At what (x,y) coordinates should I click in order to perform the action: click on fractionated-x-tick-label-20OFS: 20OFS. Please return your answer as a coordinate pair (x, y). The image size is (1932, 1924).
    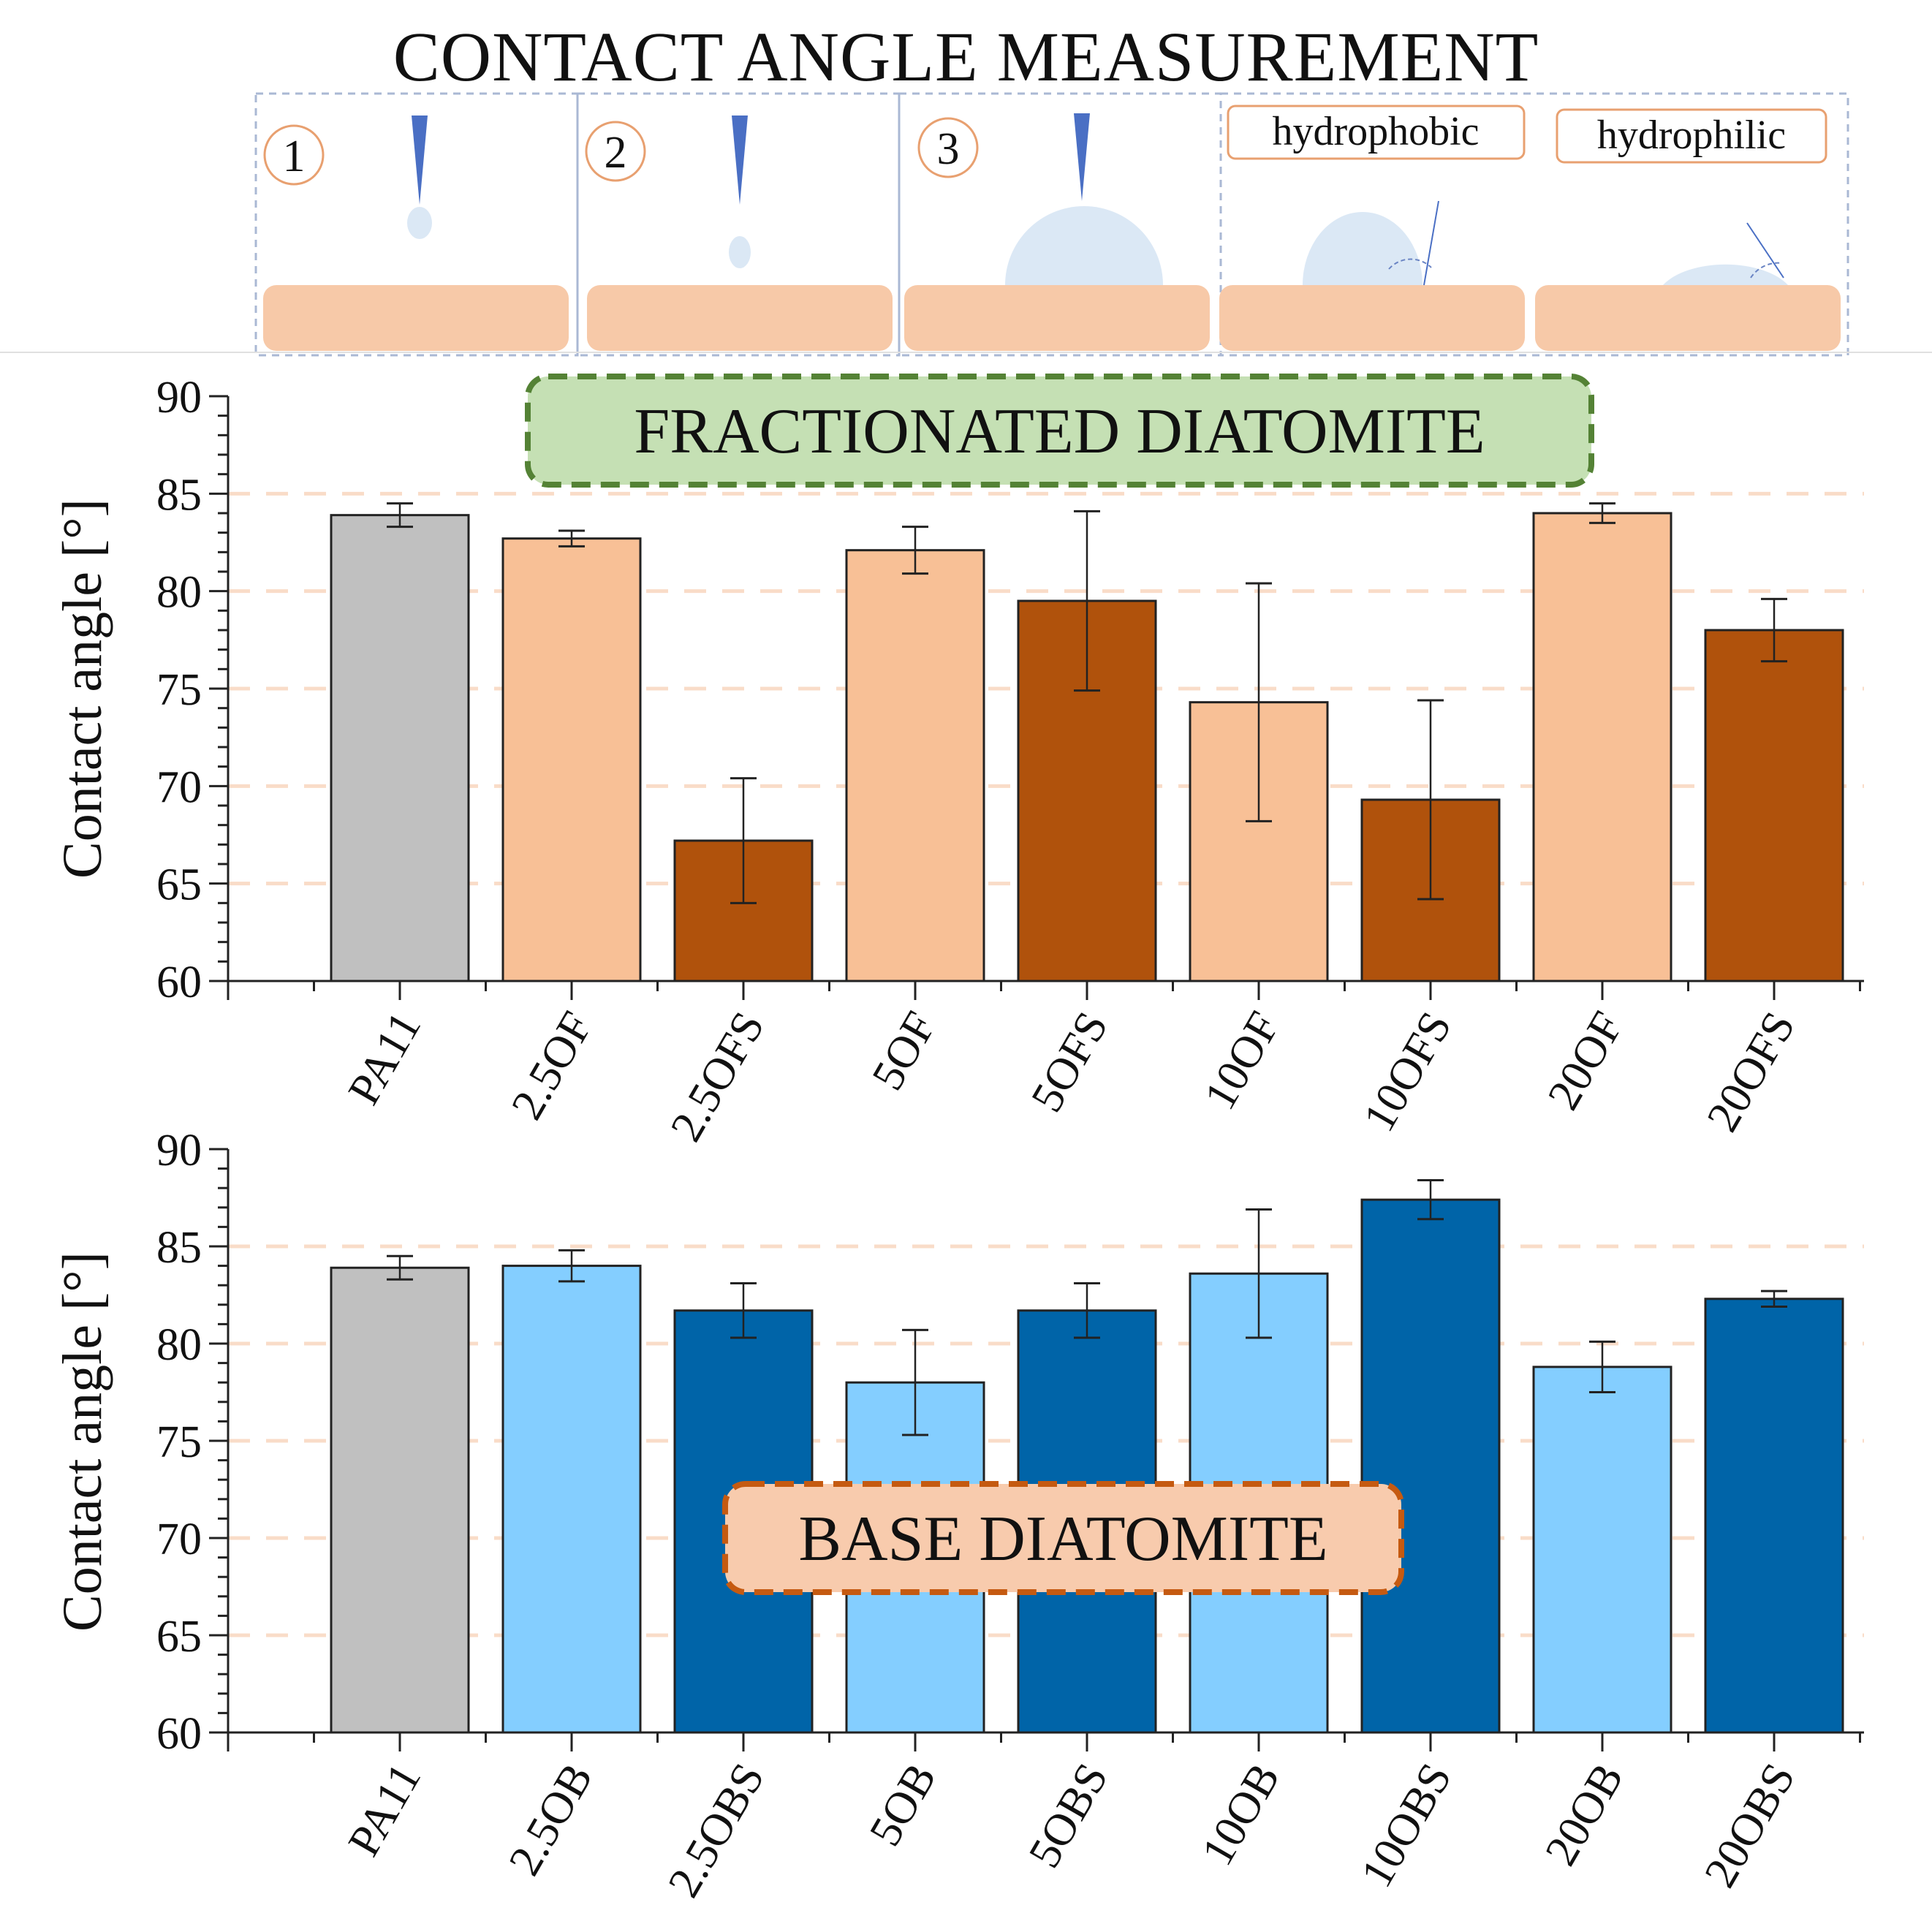
    Looking at the image, I should click on (1751, 1072).